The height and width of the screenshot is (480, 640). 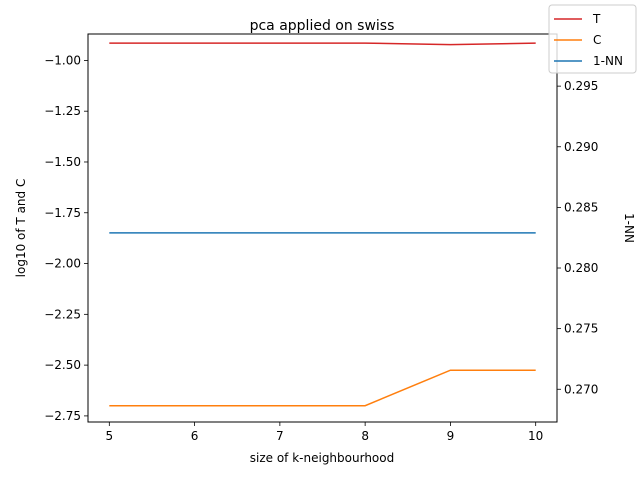 I want to click on left-axis-label: log10 of T and C, so click(x=21, y=228).